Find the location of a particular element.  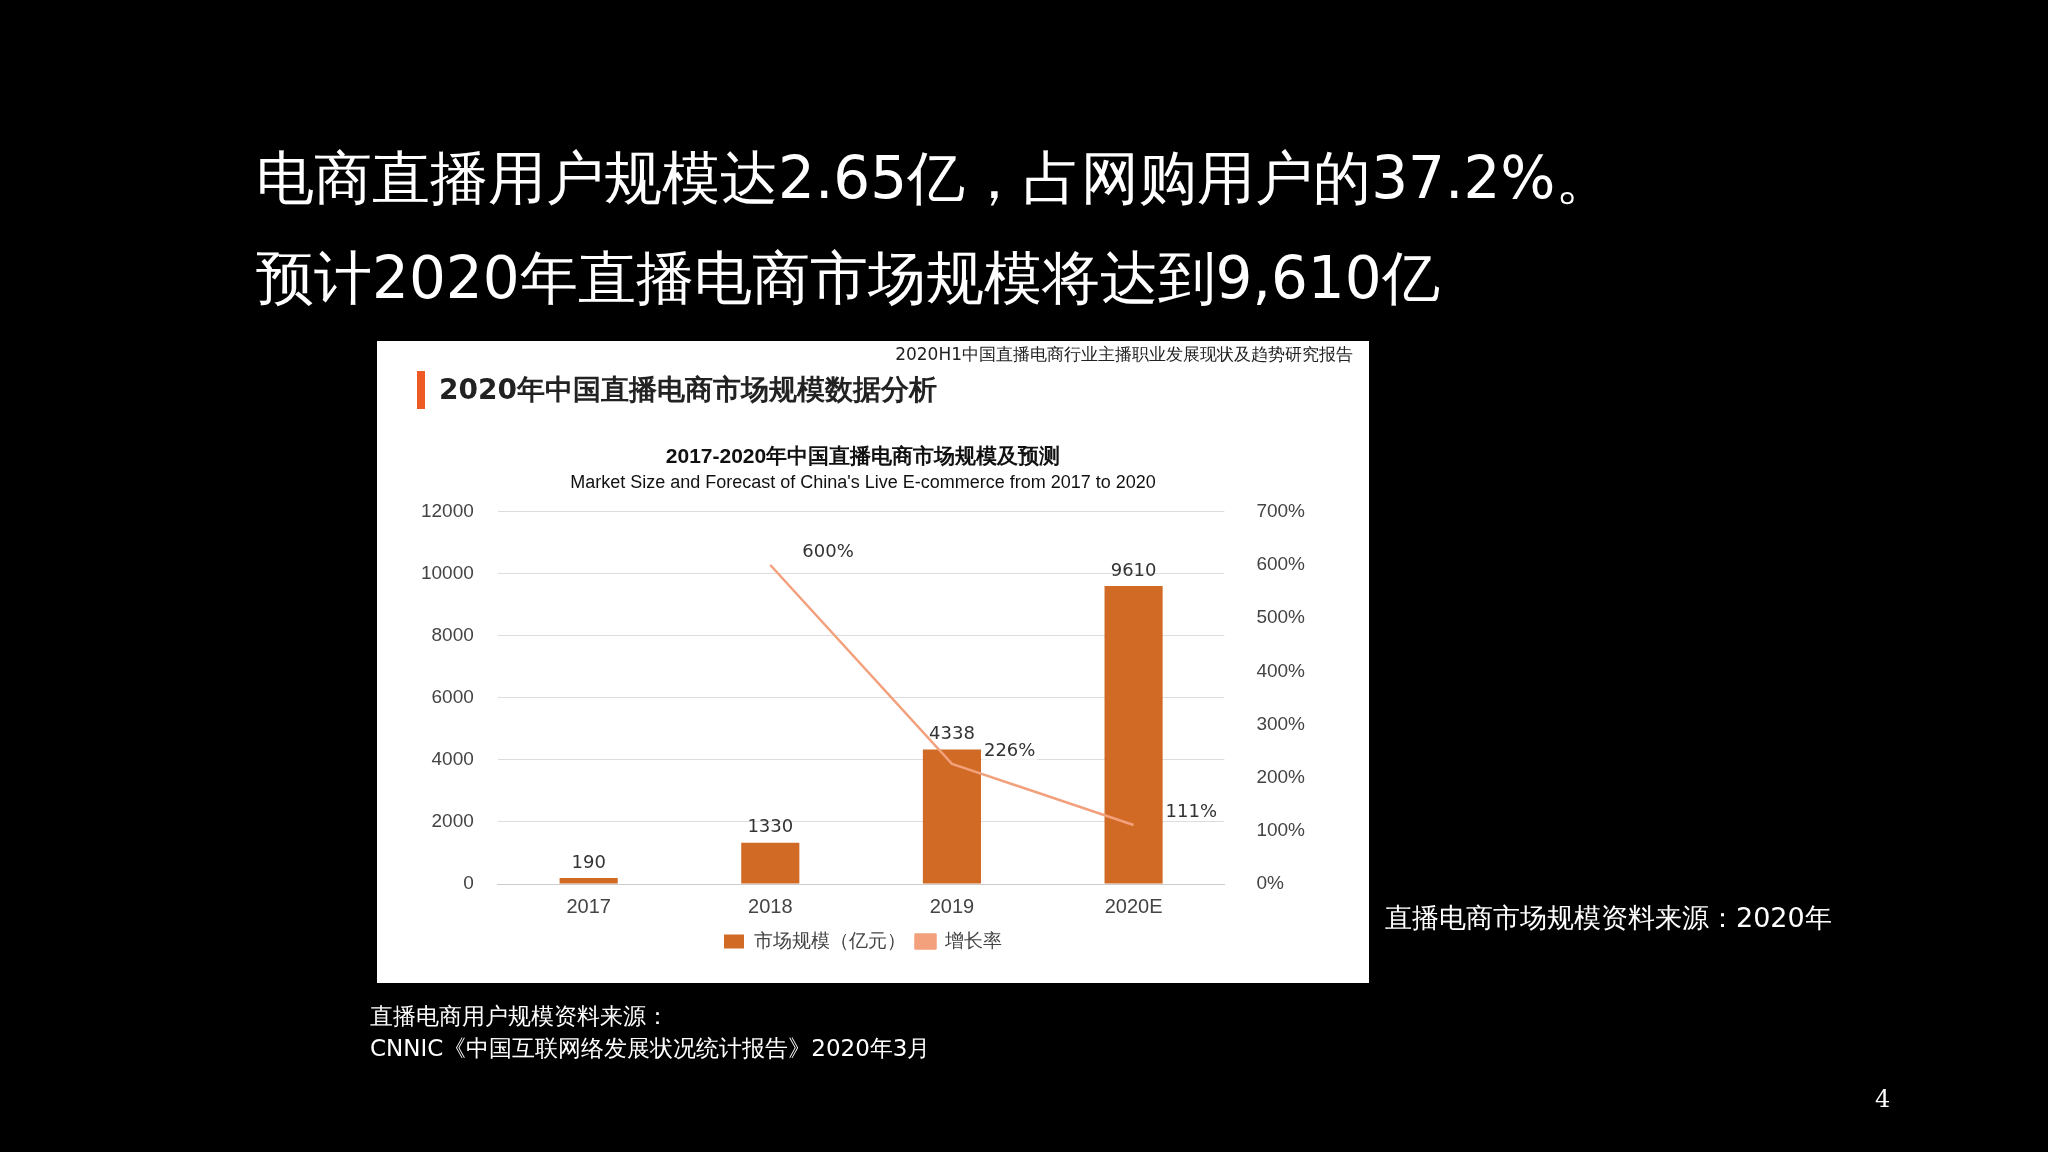

y-tick-label: 10000 is located at coordinates (447, 573).